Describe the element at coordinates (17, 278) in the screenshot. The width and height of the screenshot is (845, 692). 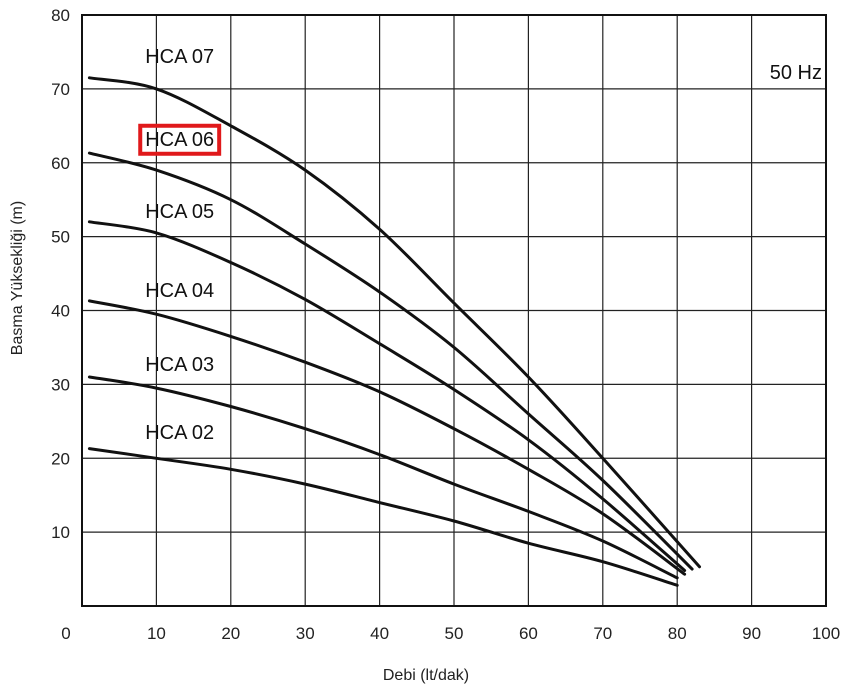
I see `y-axis-label: Basma Yüksekliği (m)` at that location.